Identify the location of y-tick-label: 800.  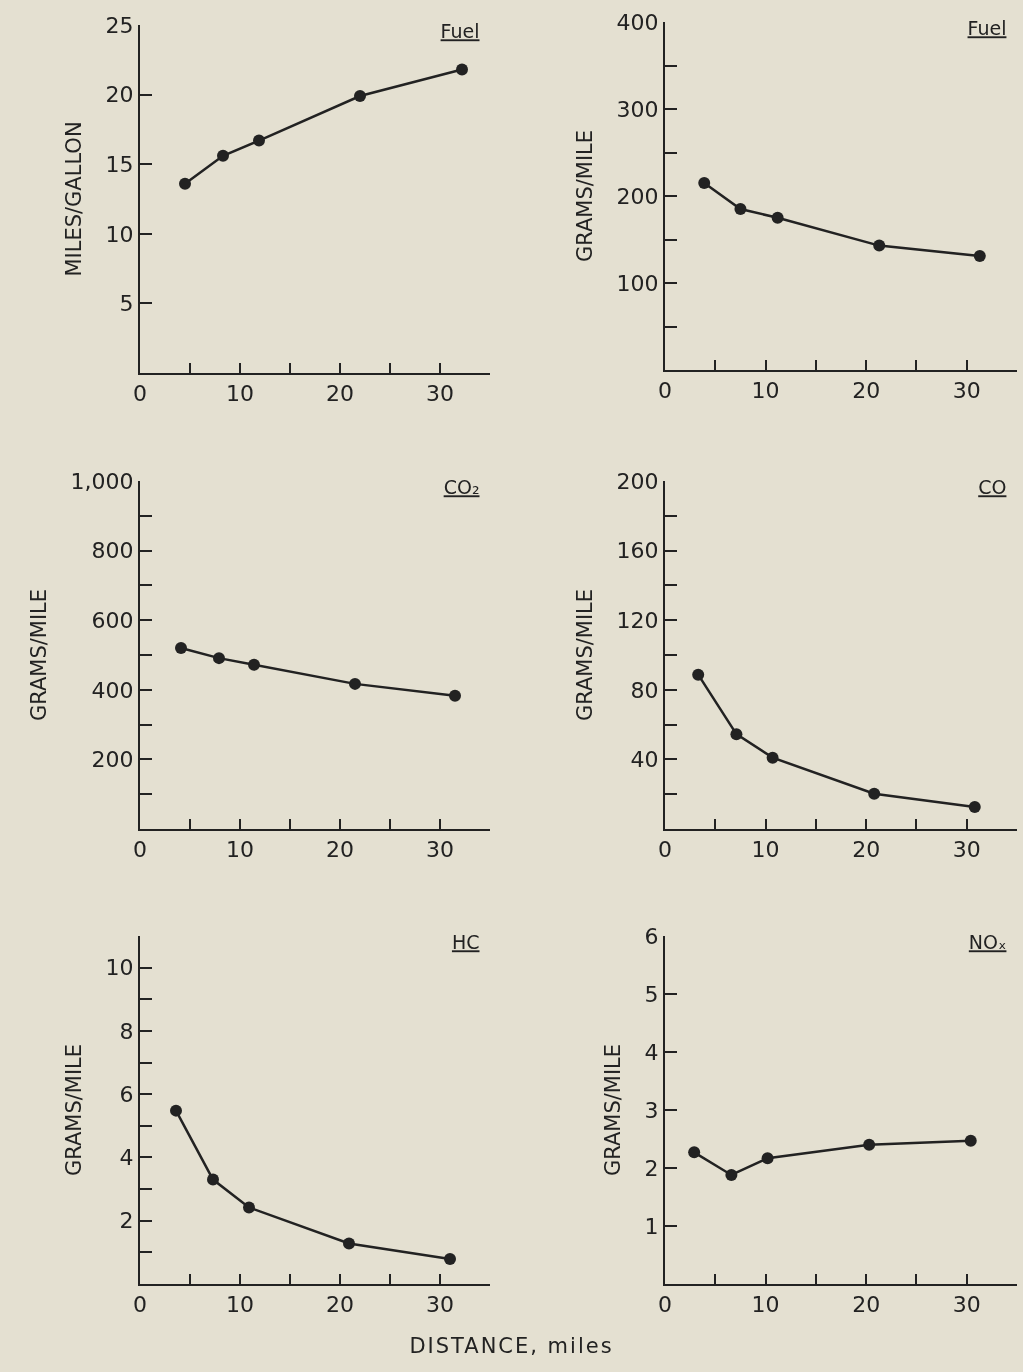
(112, 551).